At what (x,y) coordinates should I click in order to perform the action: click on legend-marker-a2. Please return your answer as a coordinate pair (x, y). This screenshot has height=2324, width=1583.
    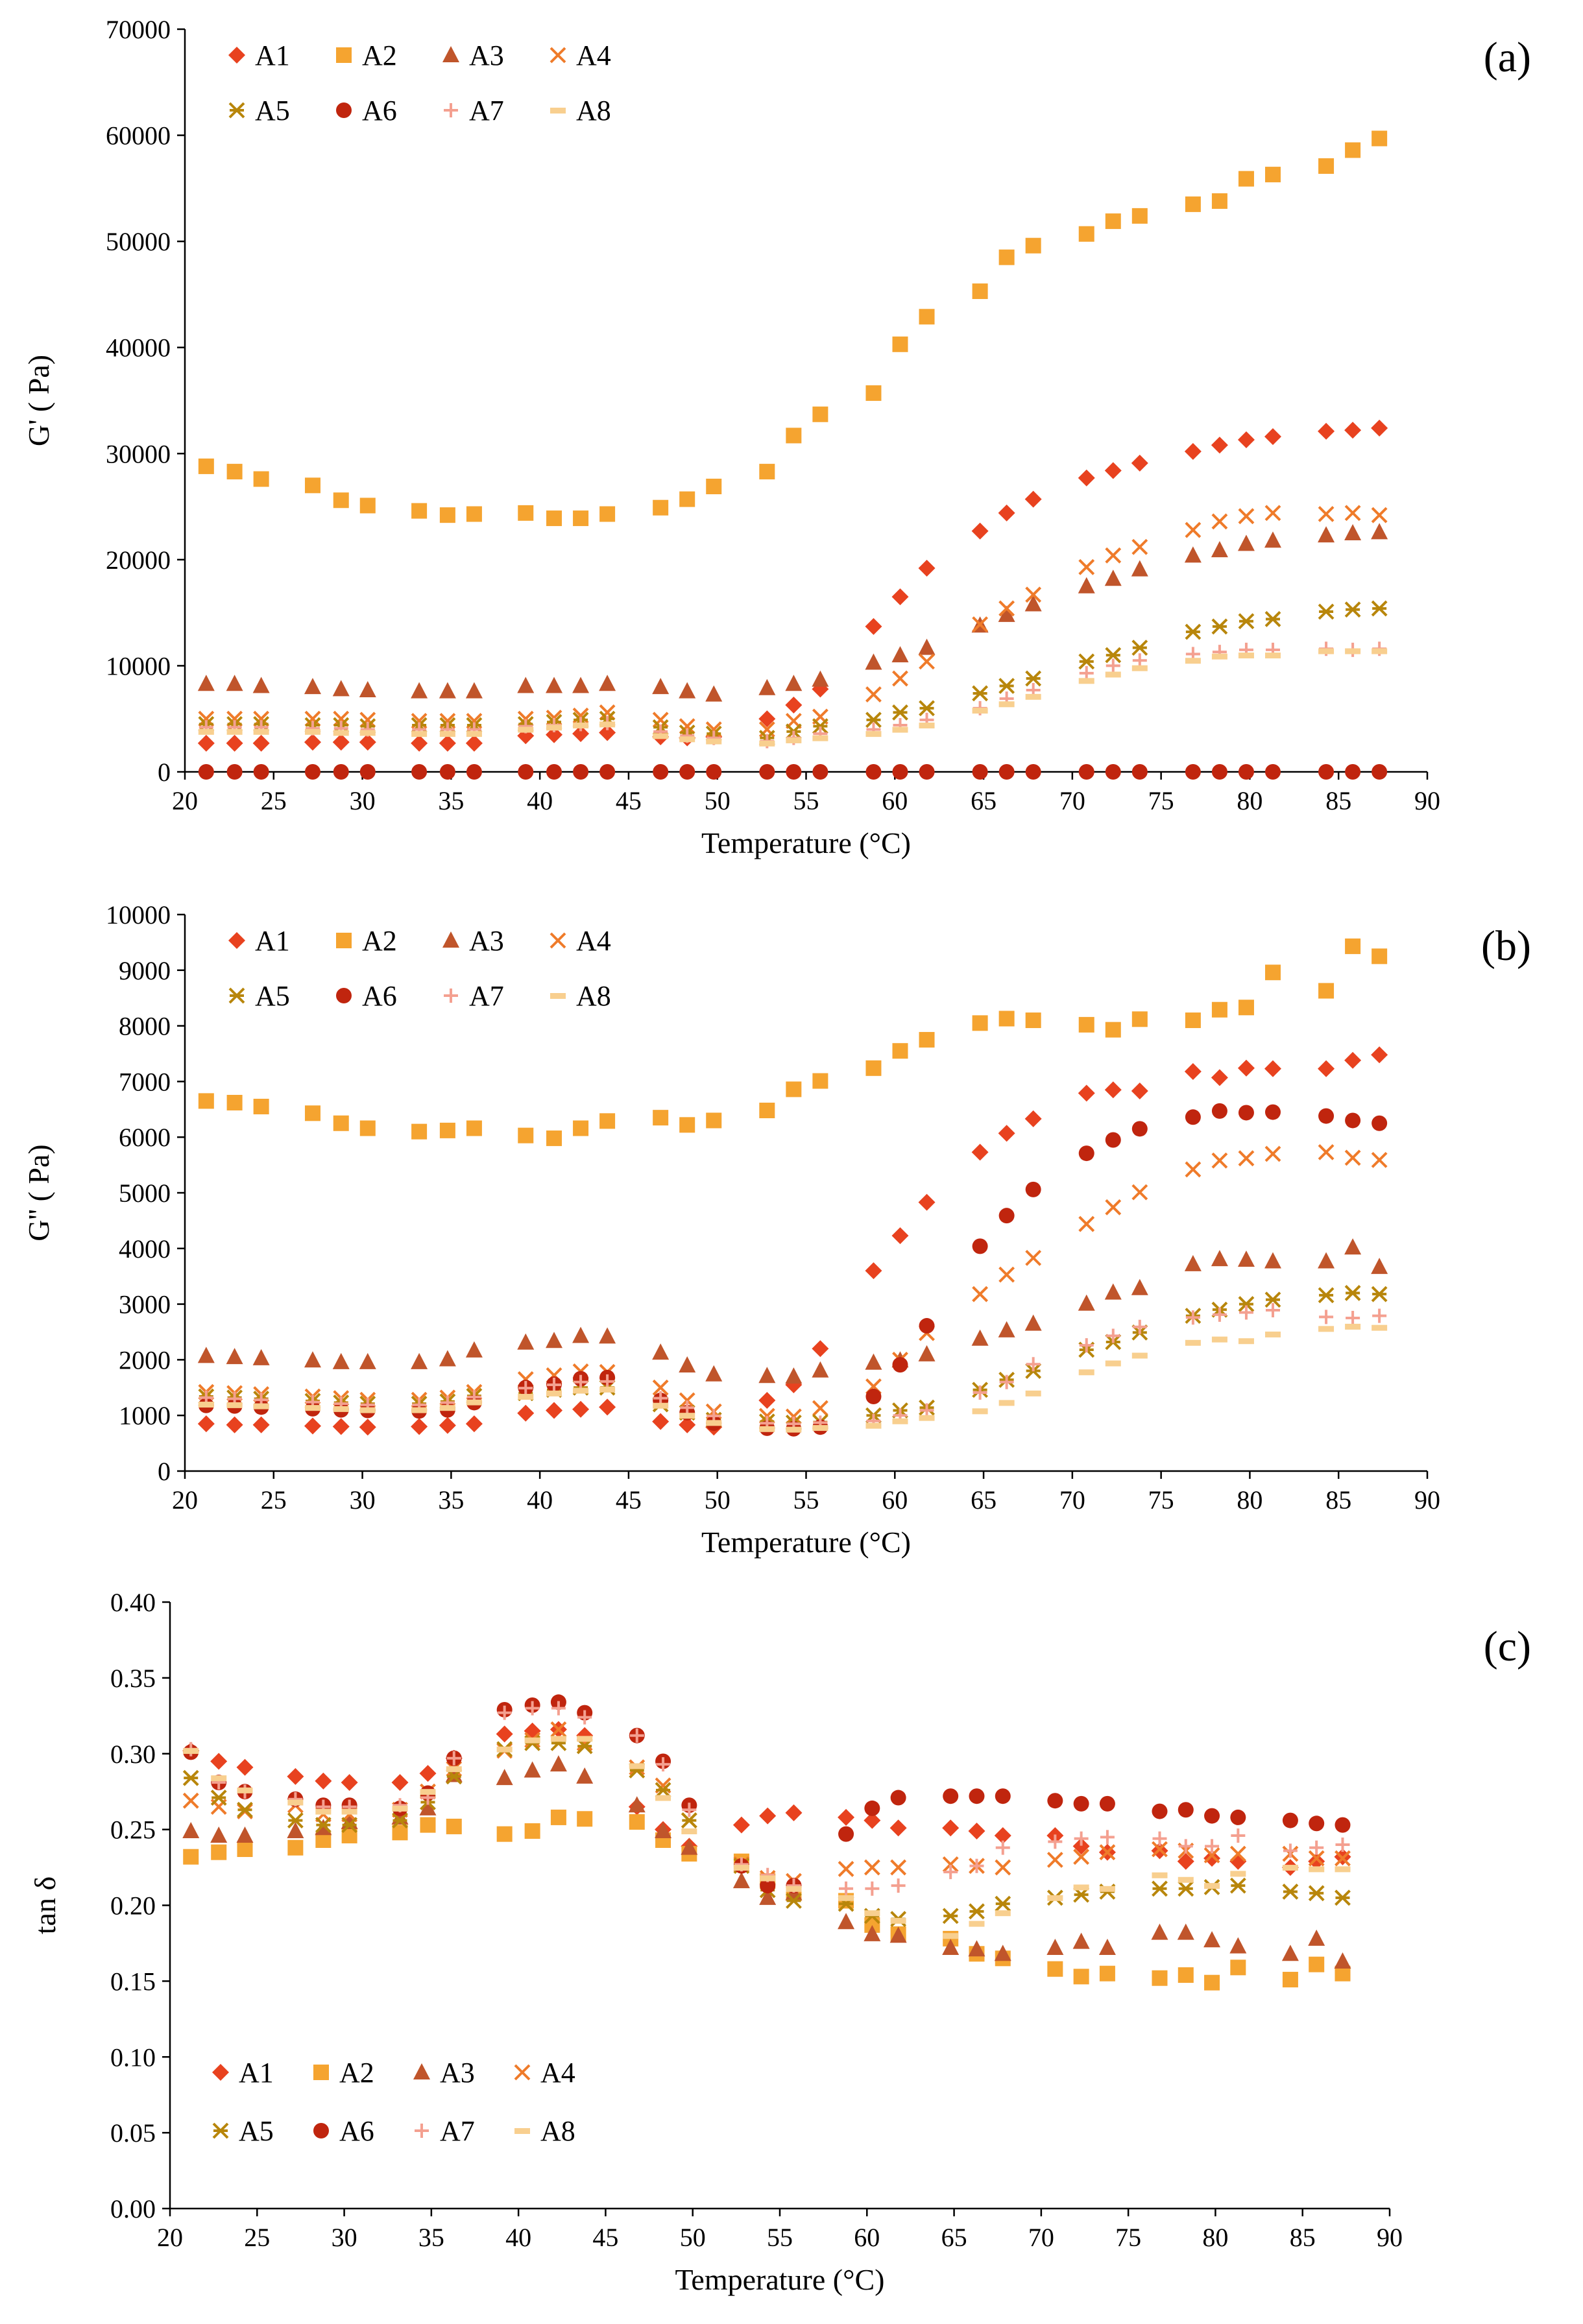
    Looking at the image, I should click on (344, 940).